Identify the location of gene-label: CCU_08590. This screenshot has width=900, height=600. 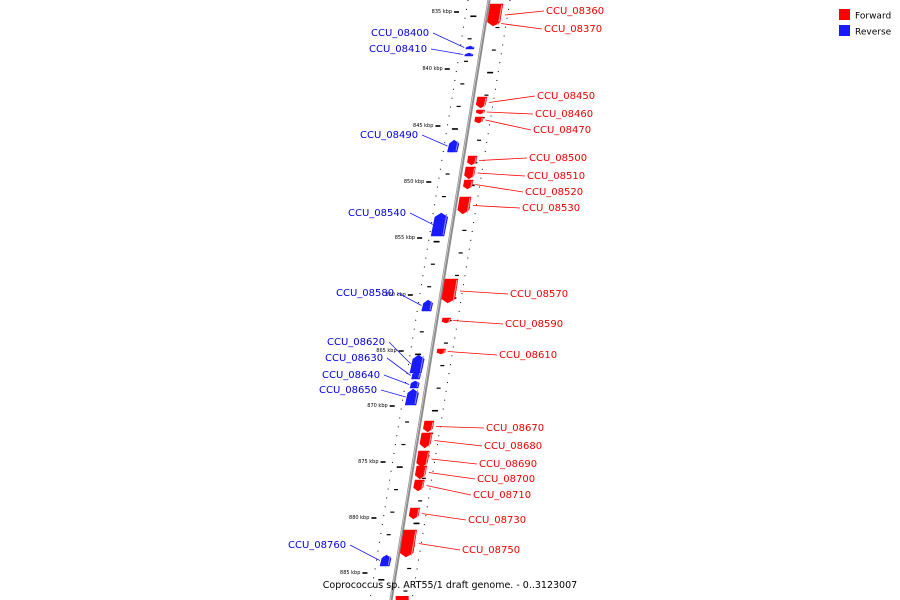
(534, 324).